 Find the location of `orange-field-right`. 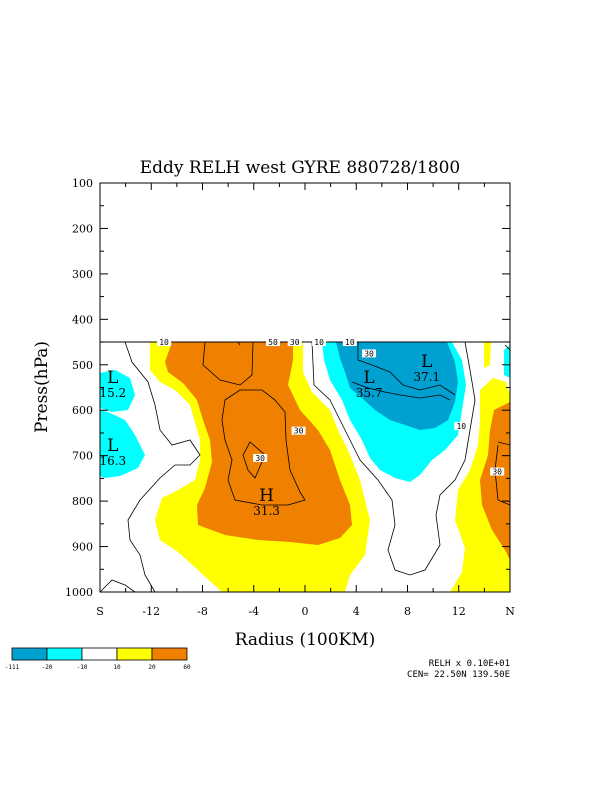

orange-field-right is located at coordinates (495, 481).